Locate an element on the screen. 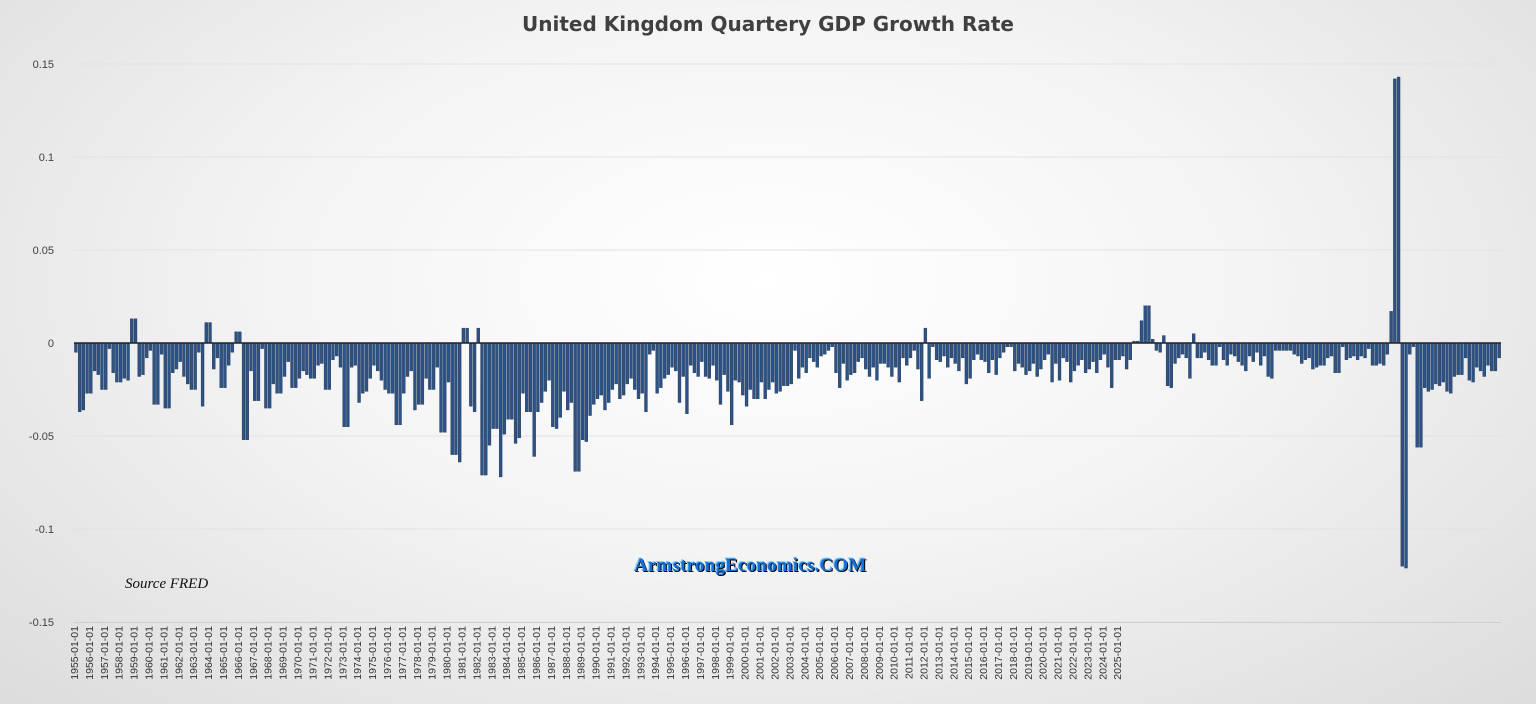  x-tick-label: 1964-01-01 is located at coordinates (209, 653).